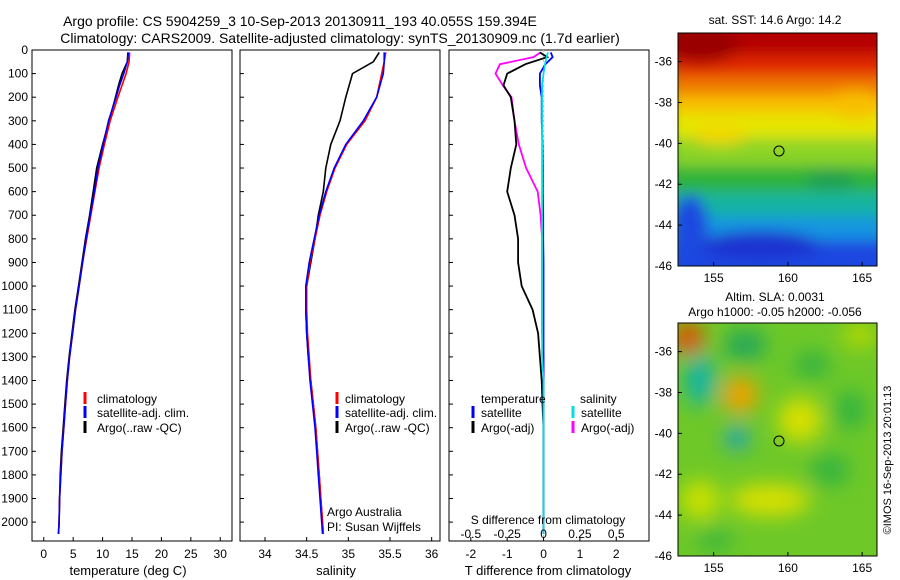  I want to click on imos-timestamp: ©IMOS 16-Sep-2013 20:01:13, so click(888, 460).